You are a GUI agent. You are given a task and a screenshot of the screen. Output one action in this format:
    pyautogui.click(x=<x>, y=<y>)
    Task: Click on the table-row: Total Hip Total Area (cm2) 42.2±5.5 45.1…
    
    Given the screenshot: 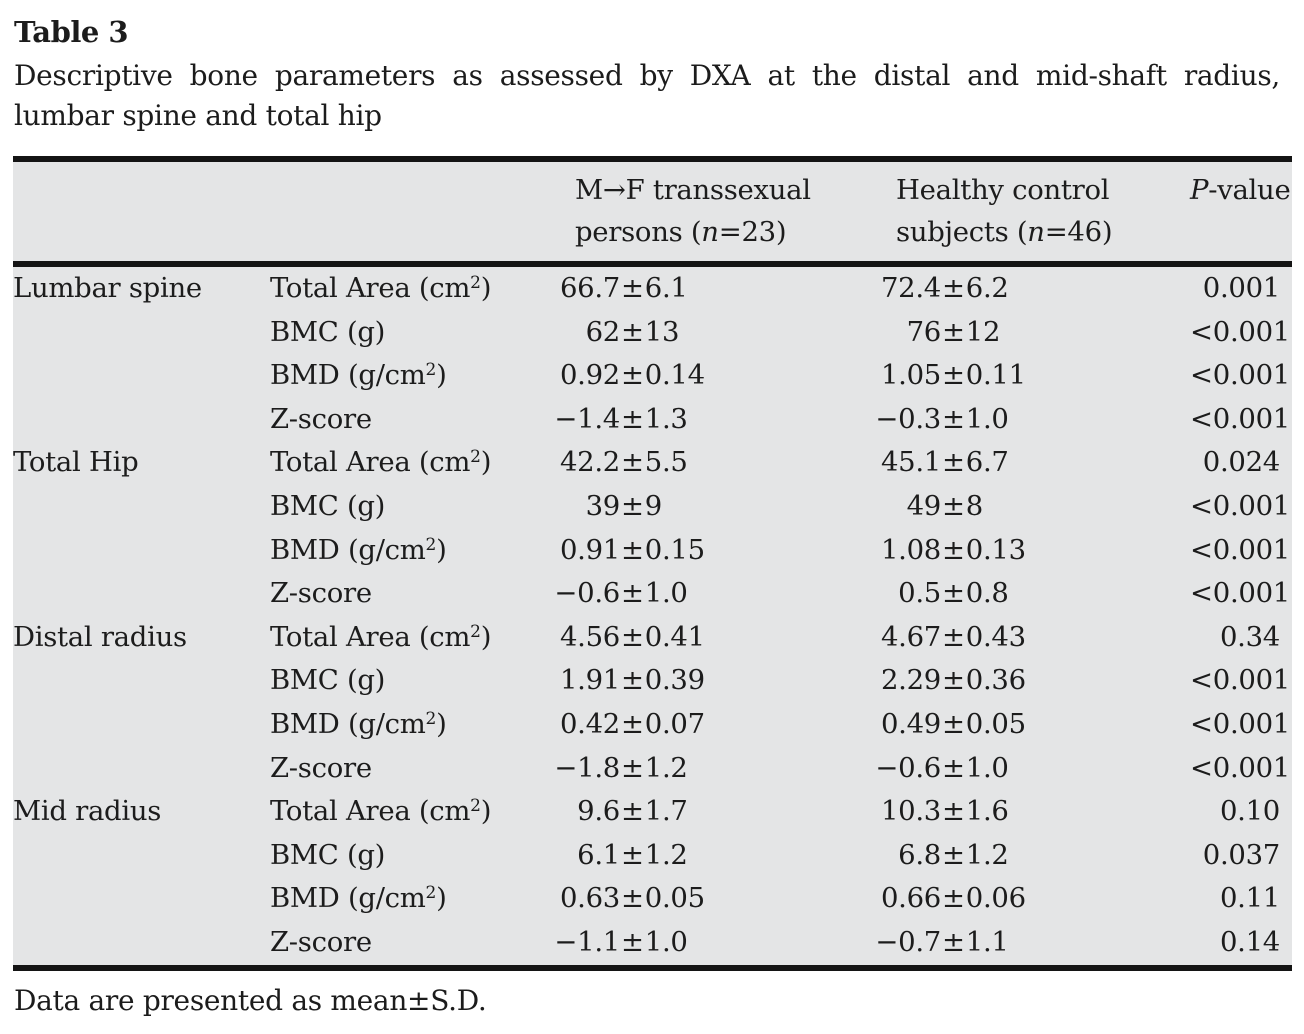 What is the action you would take?
    pyautogui.click(x=652, y=463)
    